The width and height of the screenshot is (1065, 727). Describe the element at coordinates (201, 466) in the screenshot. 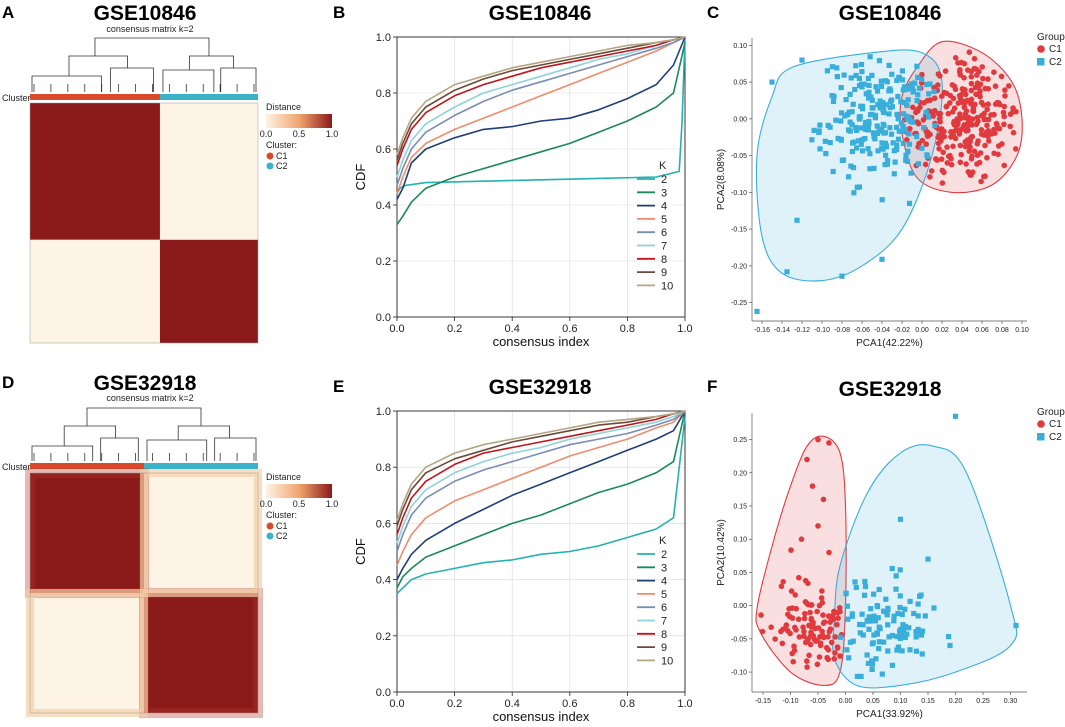

I see `cluster-bar-c2` at that location.